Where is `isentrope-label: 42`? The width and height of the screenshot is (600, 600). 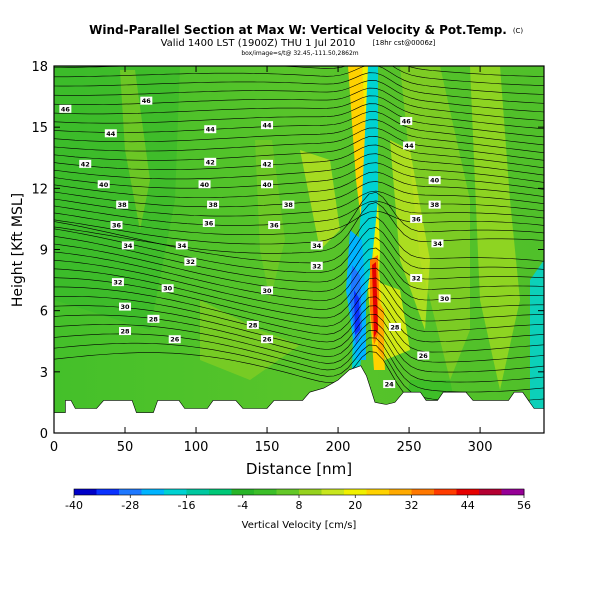
isentrope-label: 42 is located at coordinates (85, 163).